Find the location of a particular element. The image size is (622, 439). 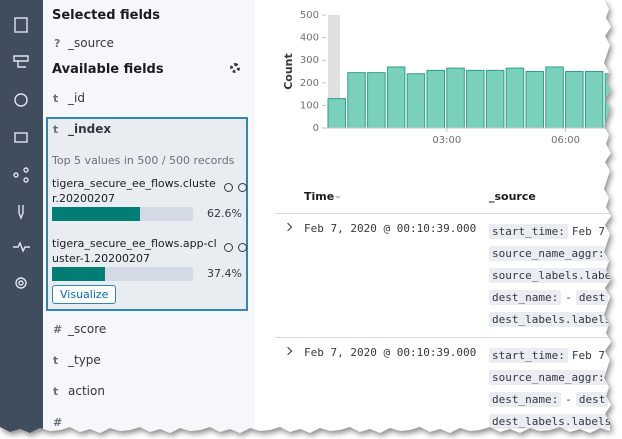

icon-settings is located at coordinates (21, 283).